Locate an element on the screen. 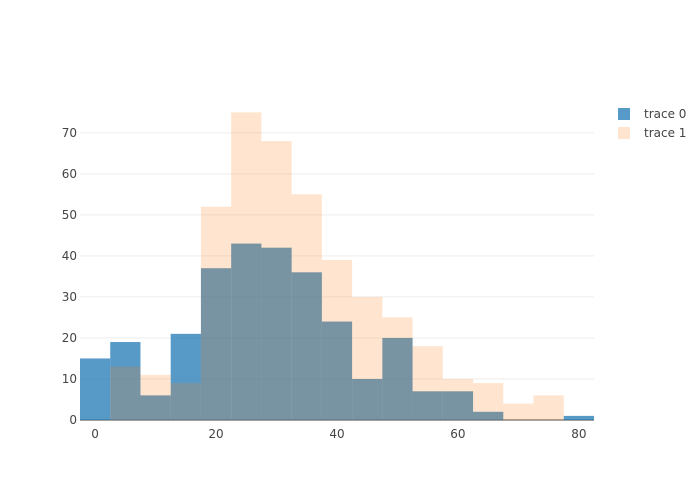 This screenshot has height=500, width=700. legend-label-1: trace 1 is located at coordinates (665, 133).